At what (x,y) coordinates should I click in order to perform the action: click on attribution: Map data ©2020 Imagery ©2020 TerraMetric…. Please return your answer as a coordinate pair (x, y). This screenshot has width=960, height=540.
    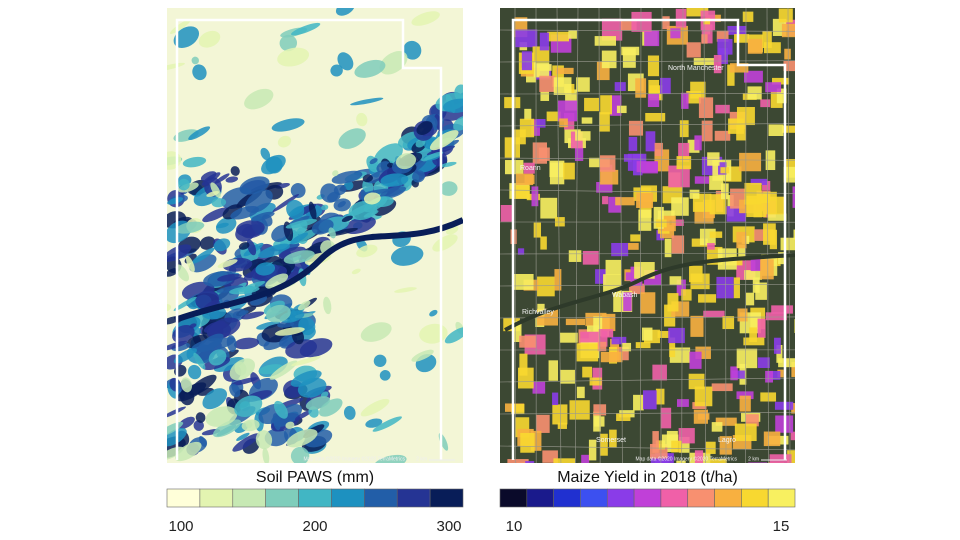
    Looking at the image, I should click on (355, 458).